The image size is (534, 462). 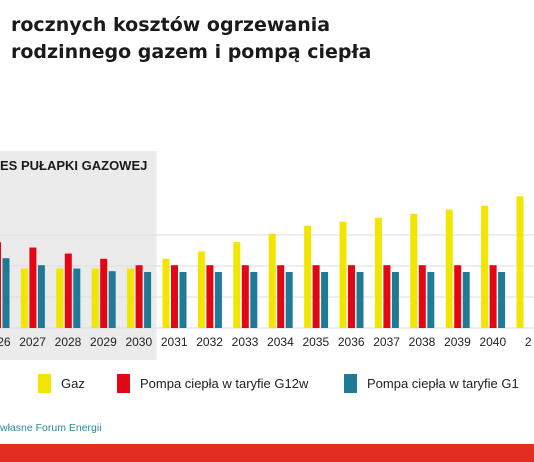 I want to click on bar-pompa-ciep-a-w-taryfie-g12w-2030, so click(x=139, y=296).